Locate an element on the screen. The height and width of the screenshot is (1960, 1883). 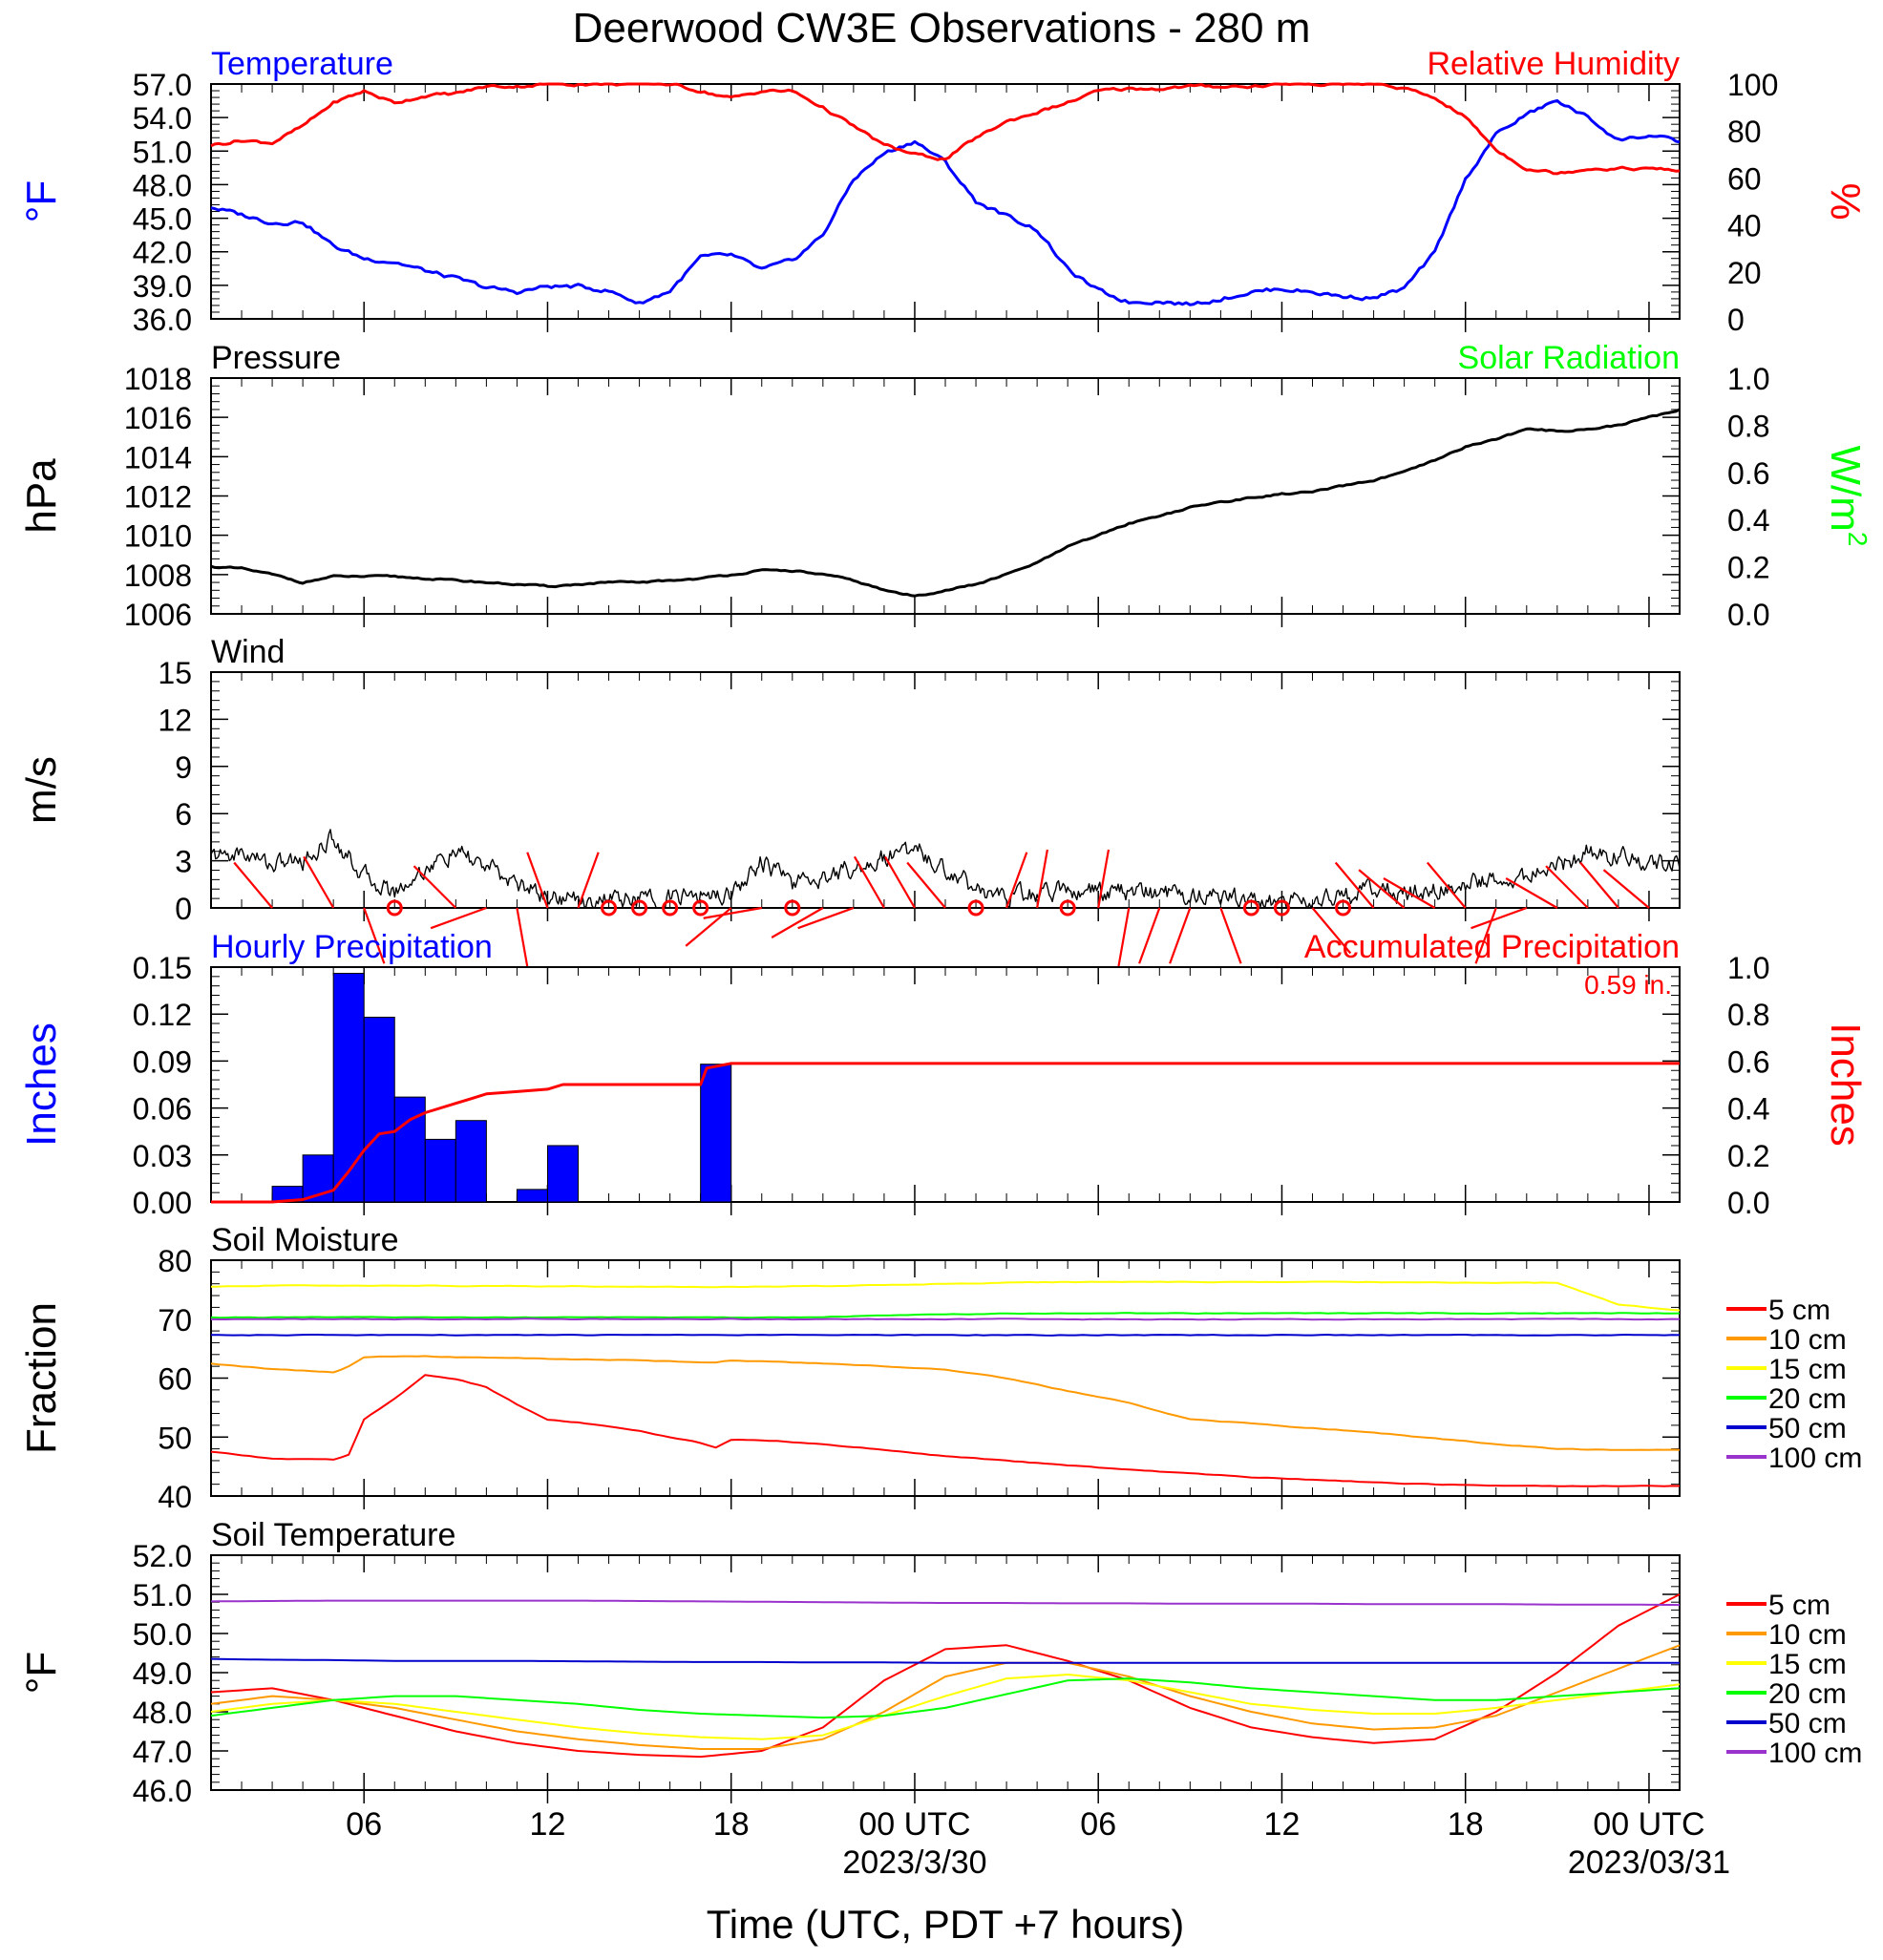
y-tick-label: 1010 is located at coordinates (158, 536).